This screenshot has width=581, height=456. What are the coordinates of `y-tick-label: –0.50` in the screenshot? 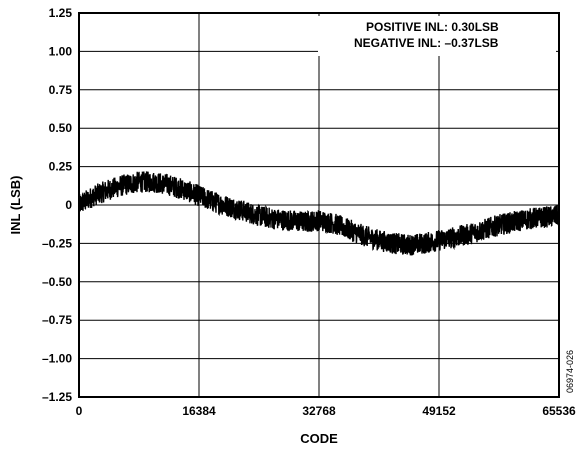 It's located at (57, 282).